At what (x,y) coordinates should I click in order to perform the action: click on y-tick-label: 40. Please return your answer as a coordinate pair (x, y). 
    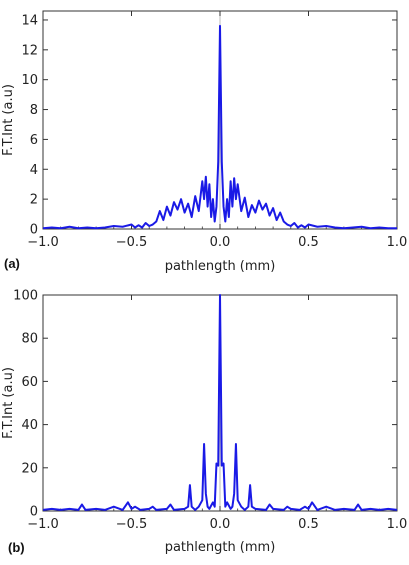
    Looking at the image, I should click on (29, 425).